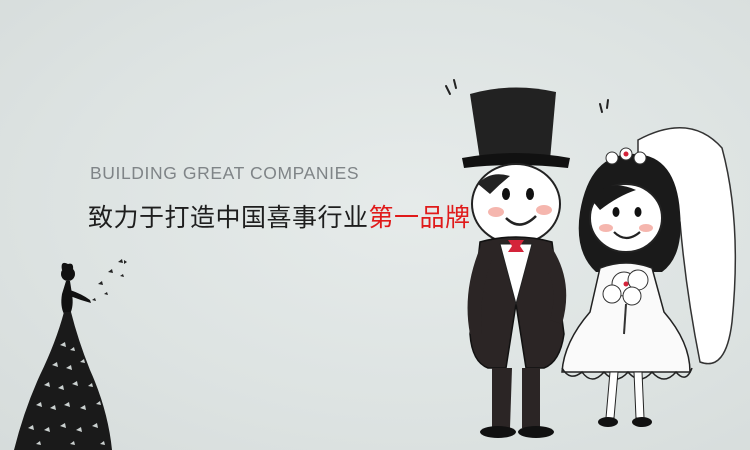 The height and width of the screenshot is (450, 750). I want to click on sparkle-icon, so click(527, 96).